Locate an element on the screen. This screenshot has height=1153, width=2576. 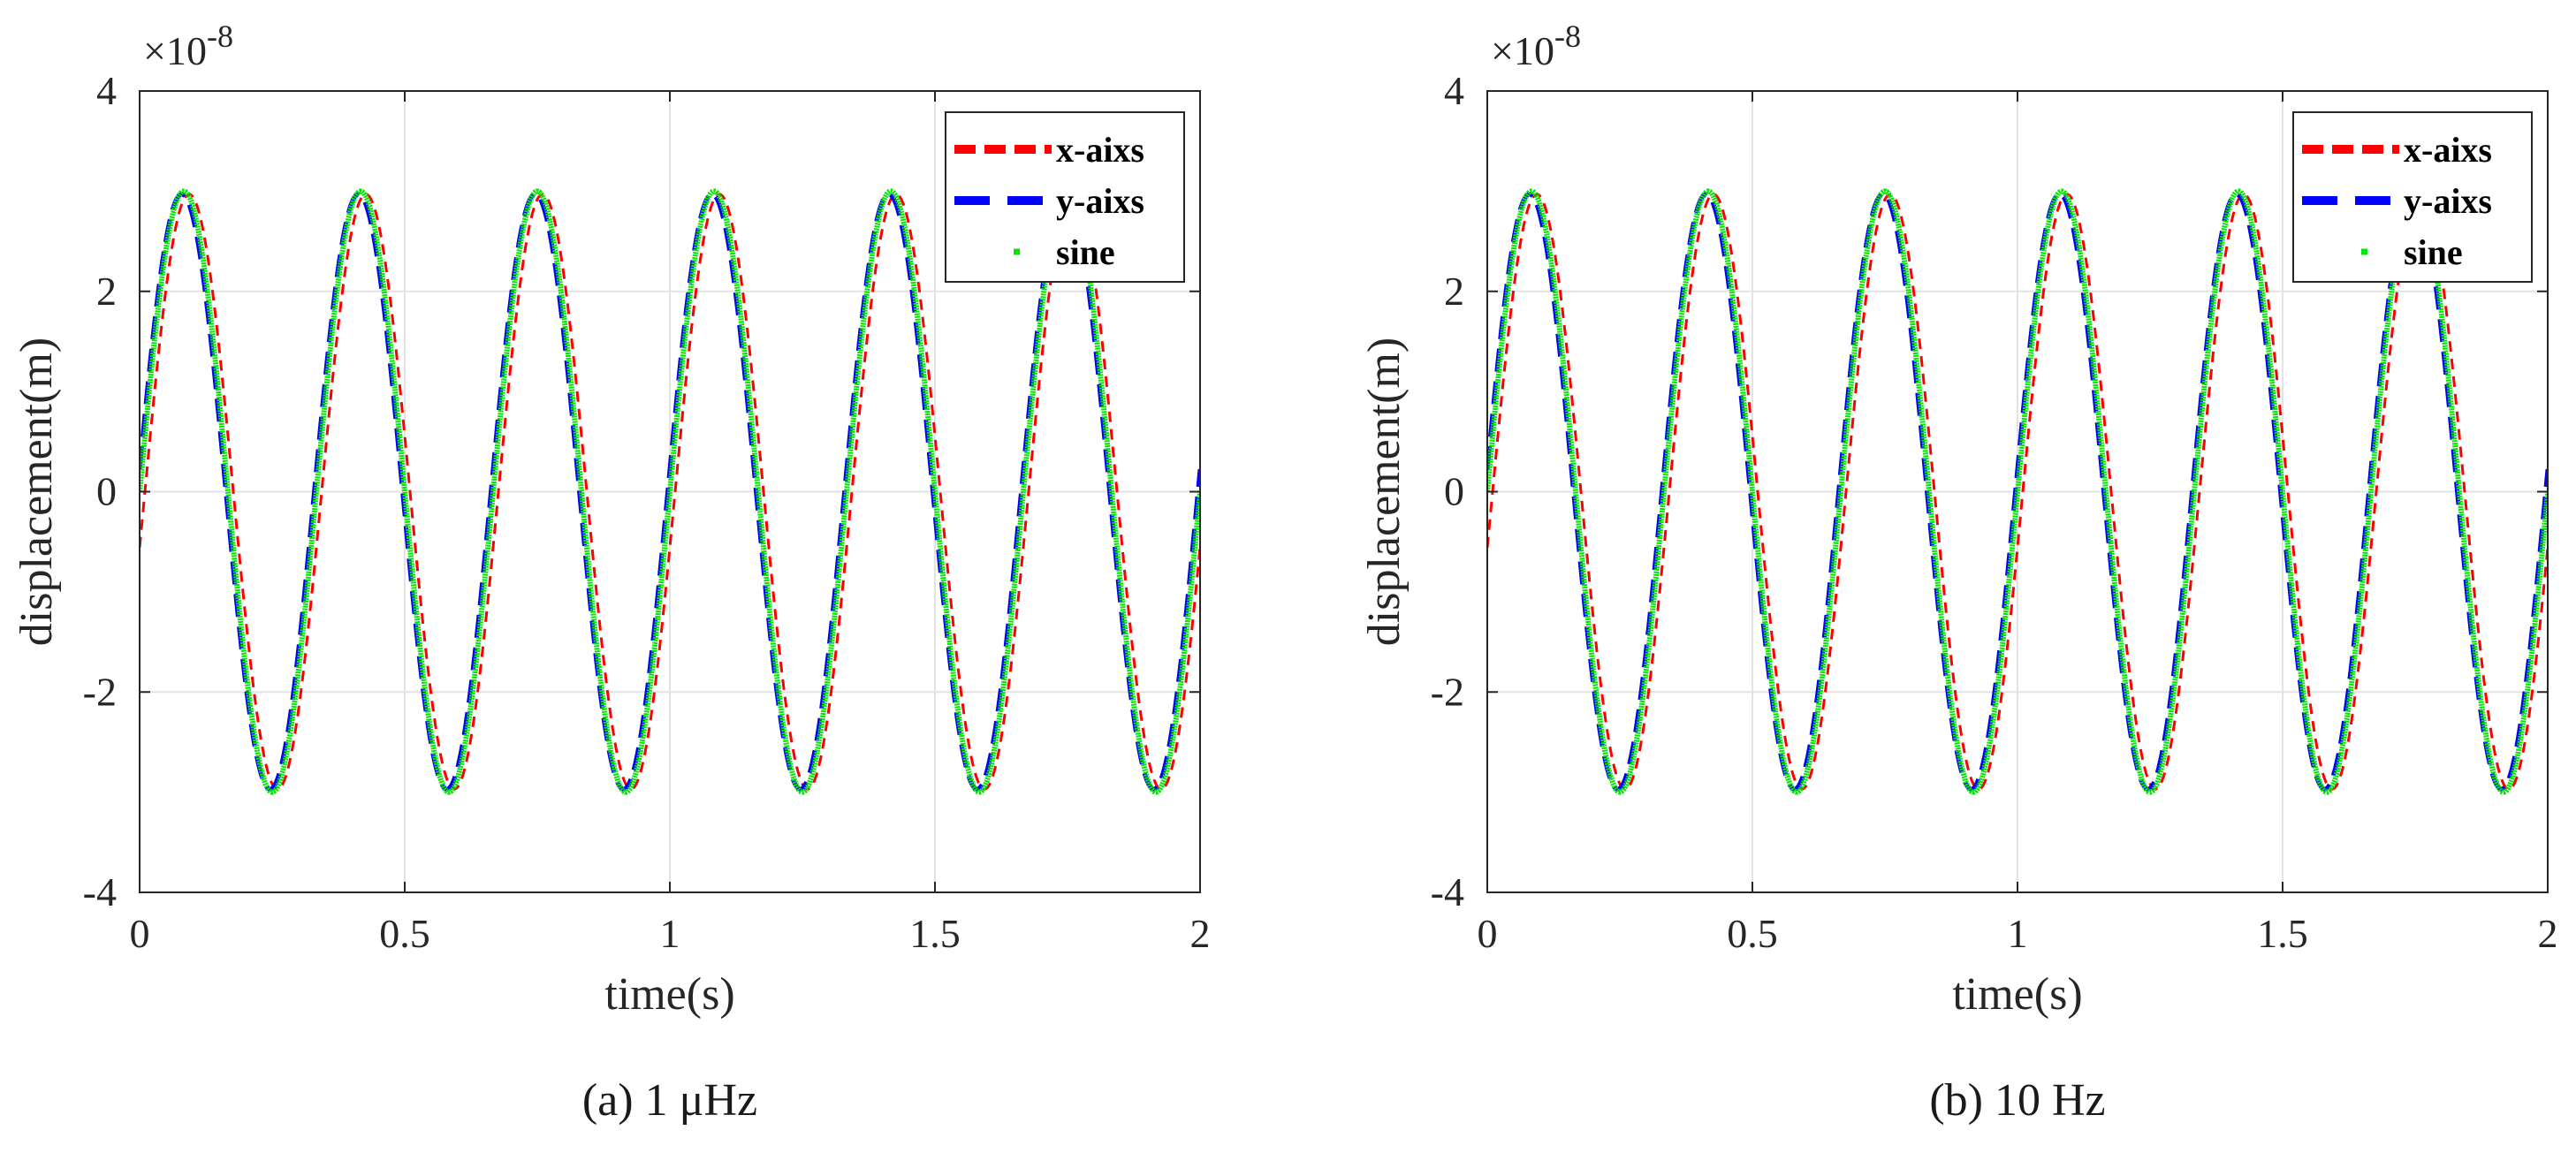
caption-b: (b) 10 Hz is located at coordinates (2017, 1100).